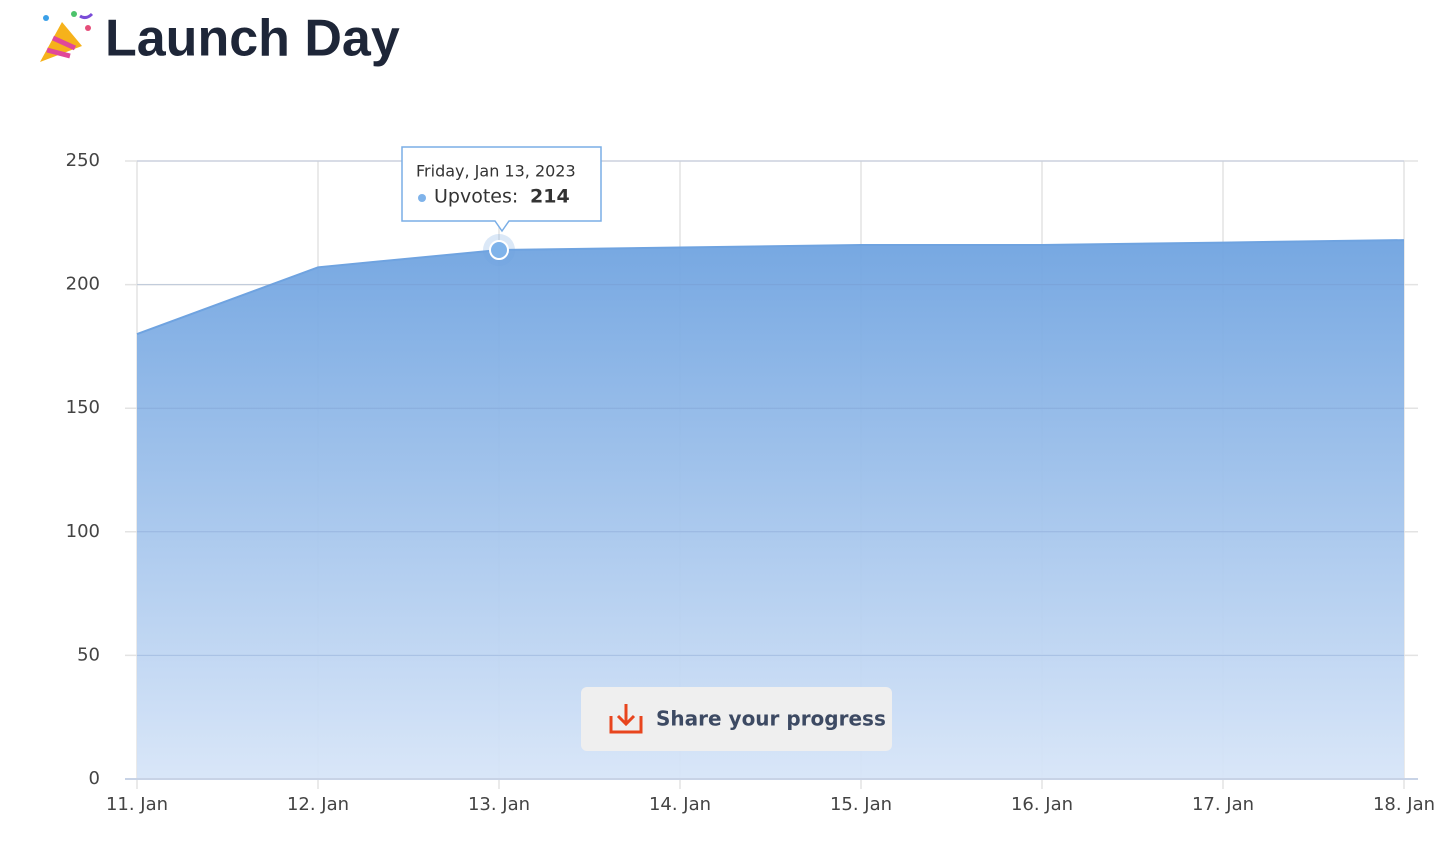  Describe the element at coordinates (550, 197) in the screenshot. I see `tooltip-value: 214` at that location.